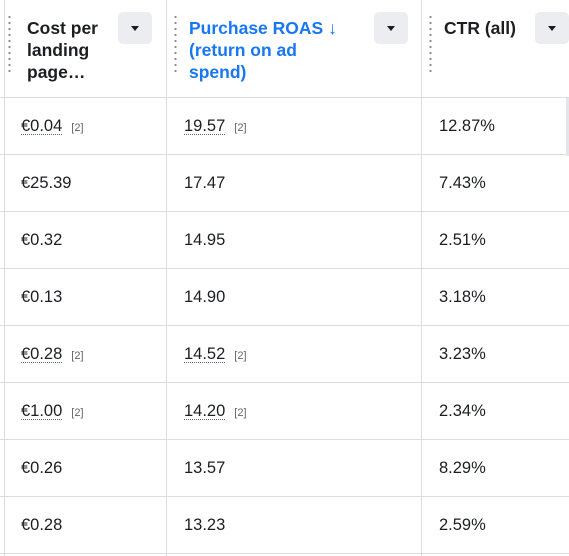 This screenshot has width=569, height=556. I want to click on ctr-cell: 2.51%, so click(462, 240).